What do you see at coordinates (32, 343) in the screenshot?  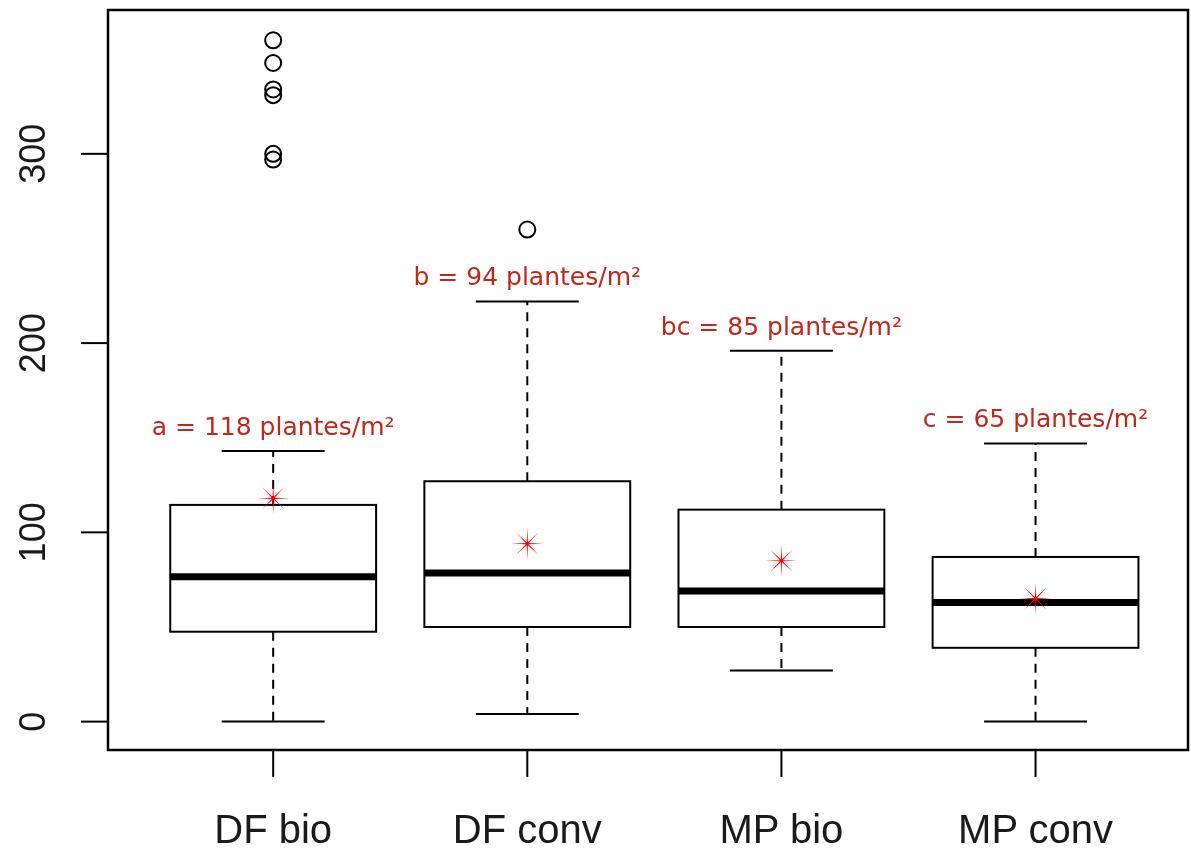 I see `y-tick-label: 200` at bounding box center [32, 343].